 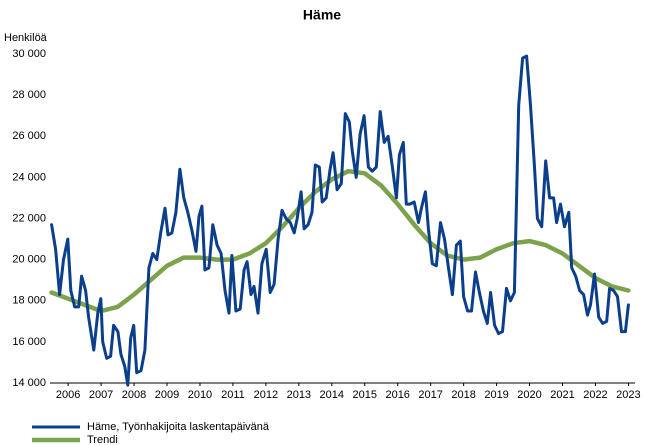 What do you see at coordinates (463, 395) in the screenshot?
I see `x-tick-label: 2018` at bounding box center [463, 395].